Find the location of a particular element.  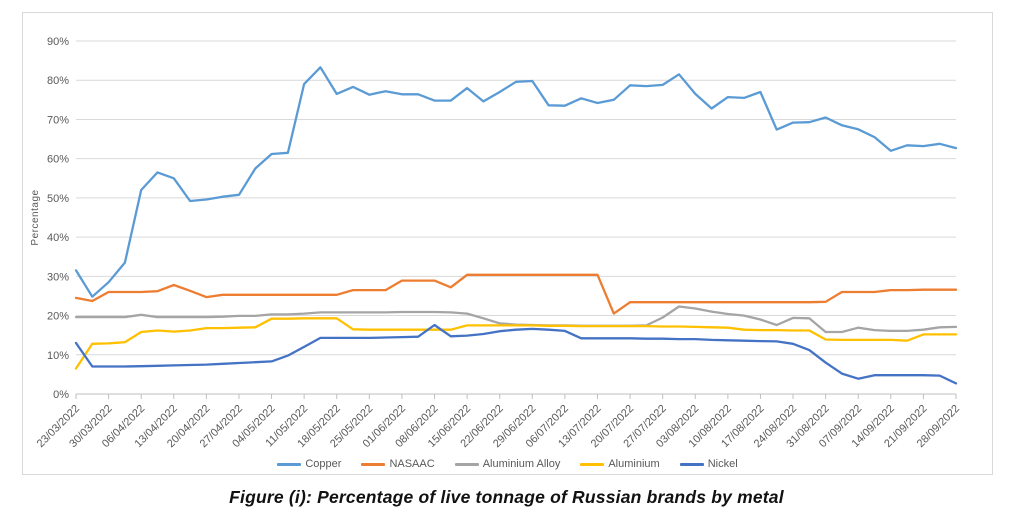

legend-swatch-nickel is located at coordinates (691, 464).